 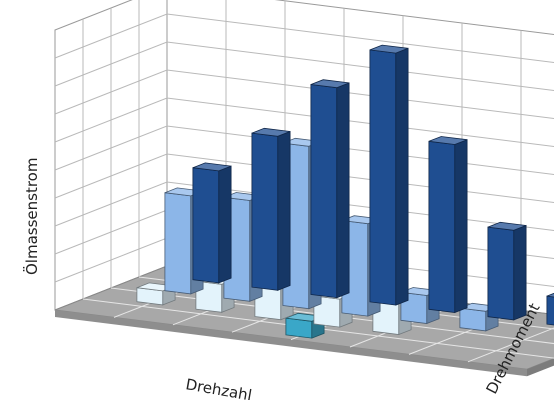 What do you see at coordinates (291, 343) in the screenshot?
I see `floor-edge-front` at bounding box center [291, 343].